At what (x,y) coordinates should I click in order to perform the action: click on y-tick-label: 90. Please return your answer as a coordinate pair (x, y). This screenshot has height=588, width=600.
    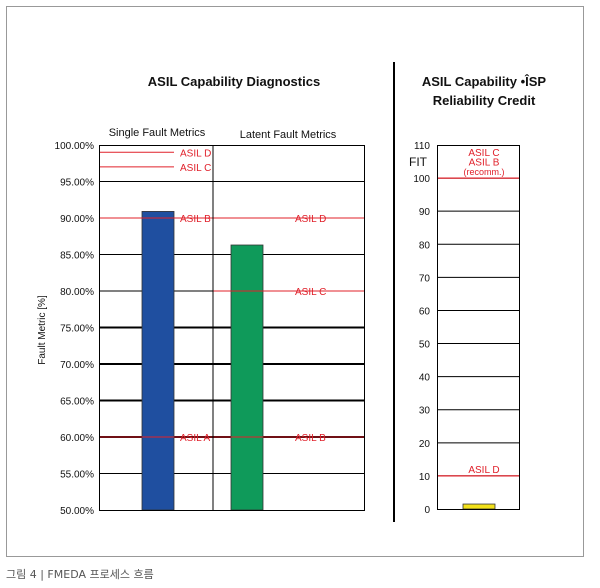
    Looking at the image, I should click on (425, 212).